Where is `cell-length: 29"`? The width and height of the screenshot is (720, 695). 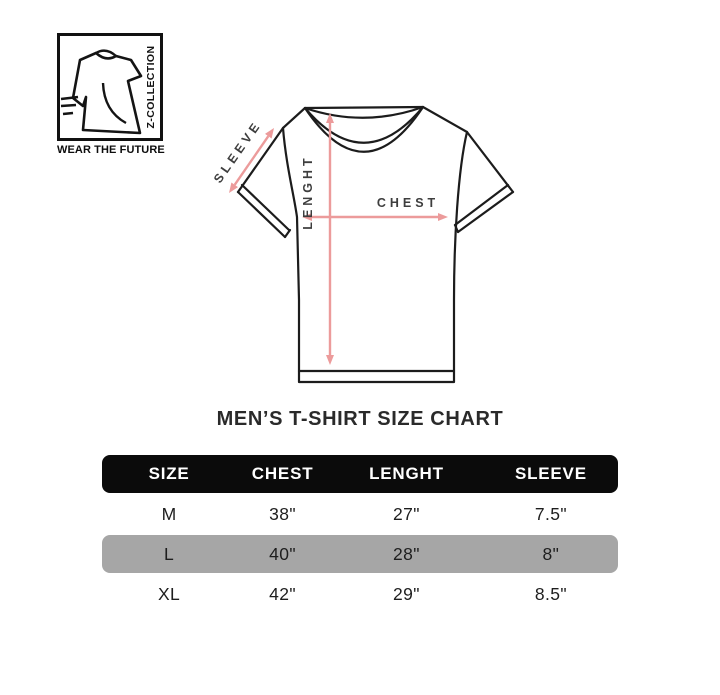
cell-length: 29" is located at coordinates (406, 593).